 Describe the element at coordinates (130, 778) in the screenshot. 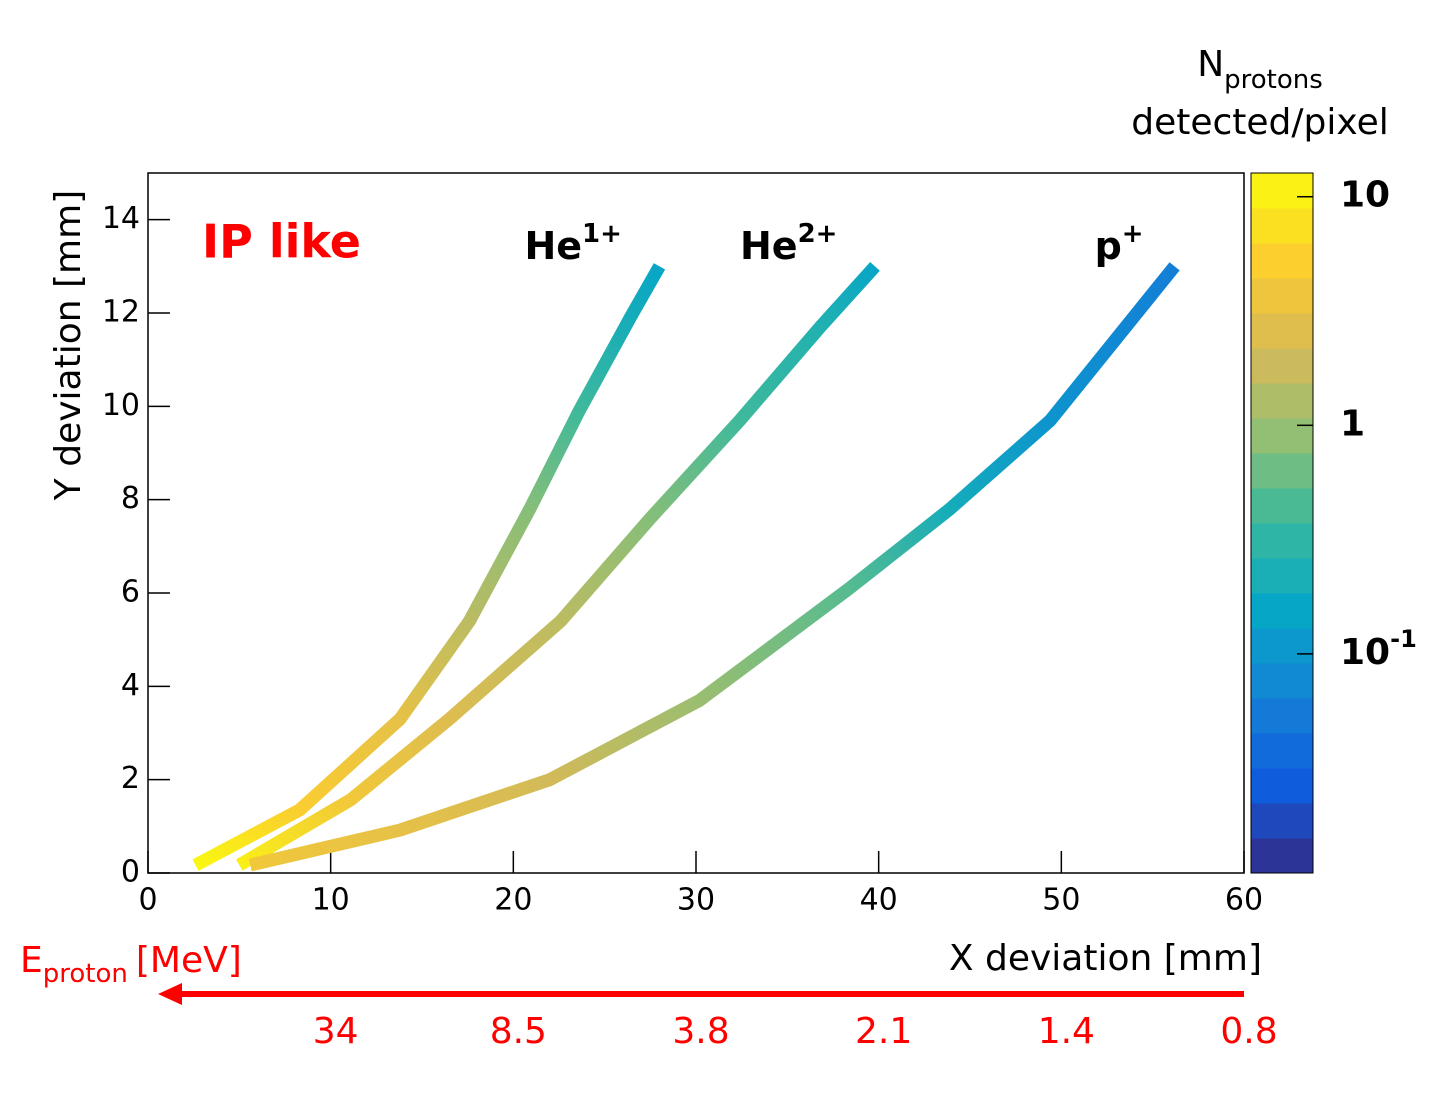

I see `y-tick-label: 2` at that location.